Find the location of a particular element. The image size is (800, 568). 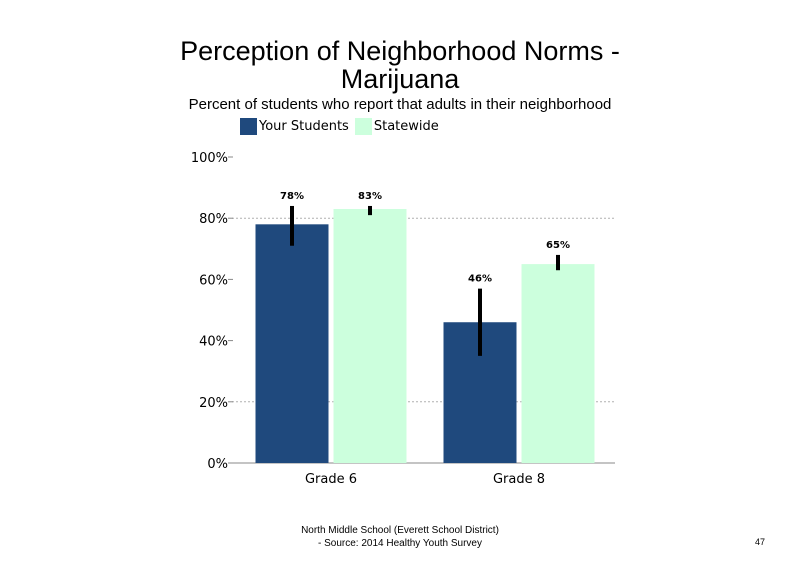

data-label: 83% is located at coordinates (370, 196).